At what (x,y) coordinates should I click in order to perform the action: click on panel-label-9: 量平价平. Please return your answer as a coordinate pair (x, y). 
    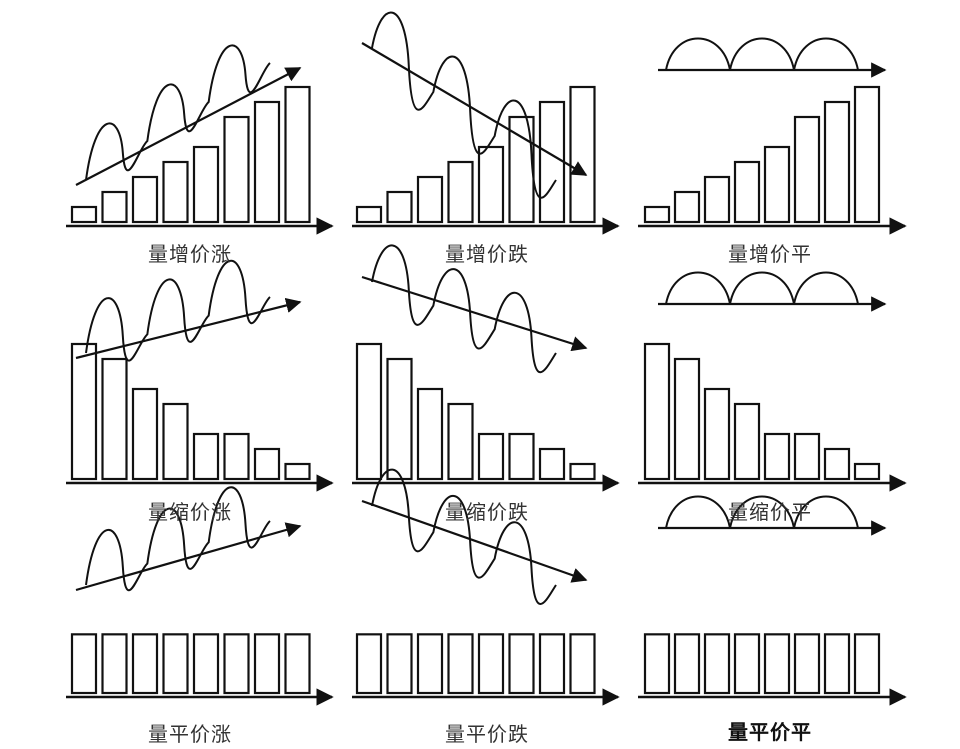
    Looking at the image, I should click on (770, 732).